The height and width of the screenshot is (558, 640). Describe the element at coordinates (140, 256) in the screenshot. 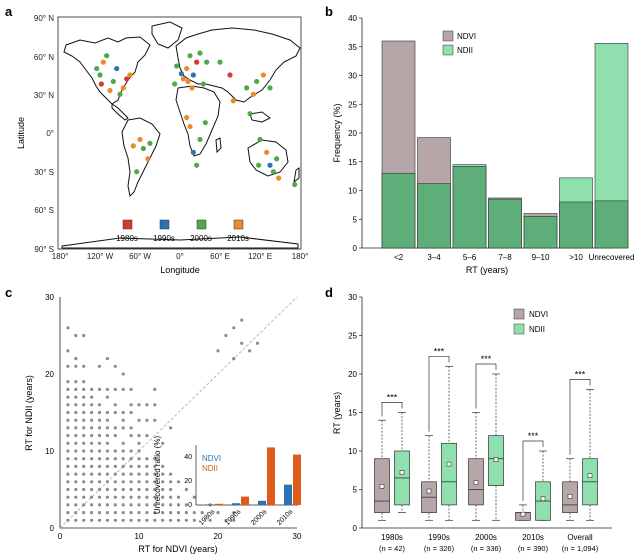

I see `map-xtick: 60° W` at that location.